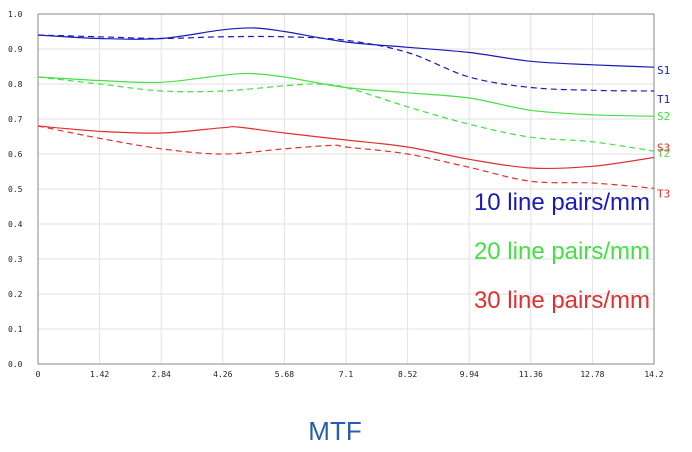  Describe the element at coordinates (346, 47) in the screenshot. I see `series-line-s1` at that location.